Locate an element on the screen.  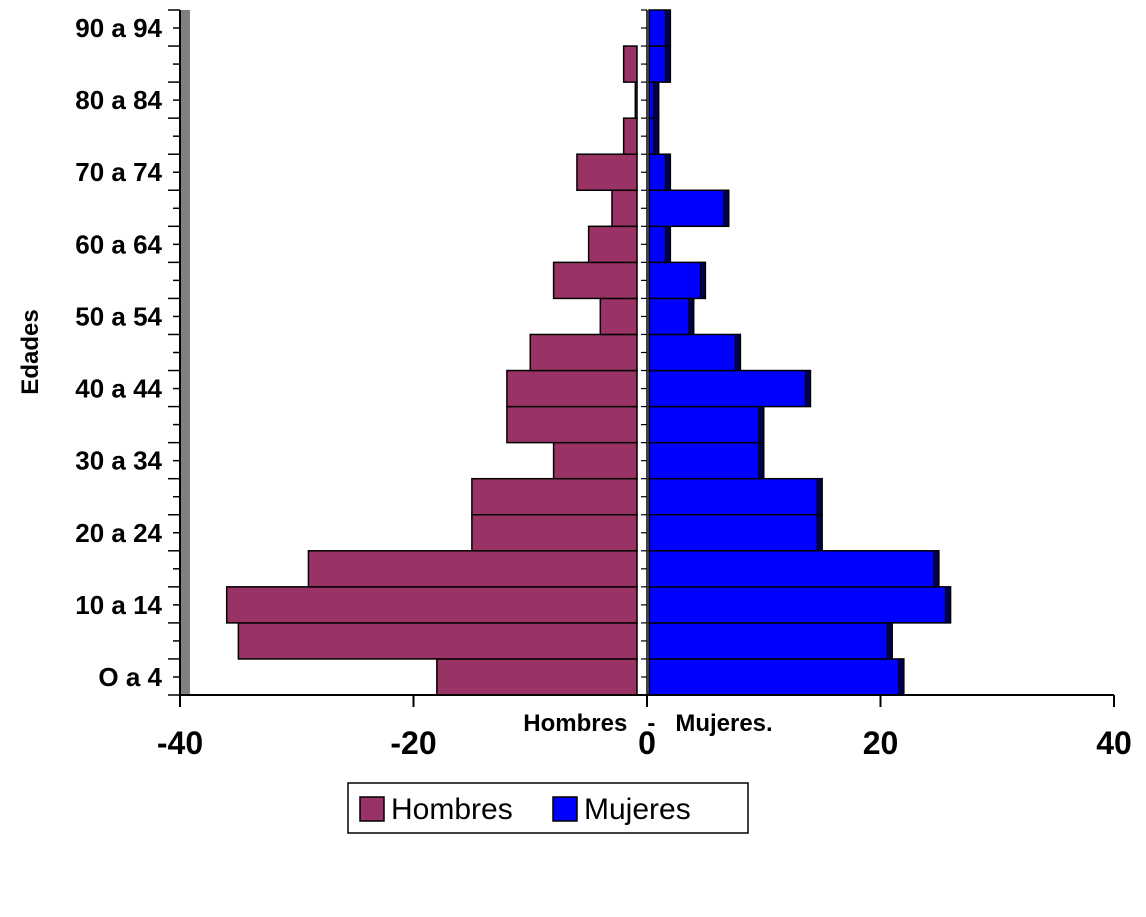
legend: Hombres Mujeres is located at coordinates (548, 808).